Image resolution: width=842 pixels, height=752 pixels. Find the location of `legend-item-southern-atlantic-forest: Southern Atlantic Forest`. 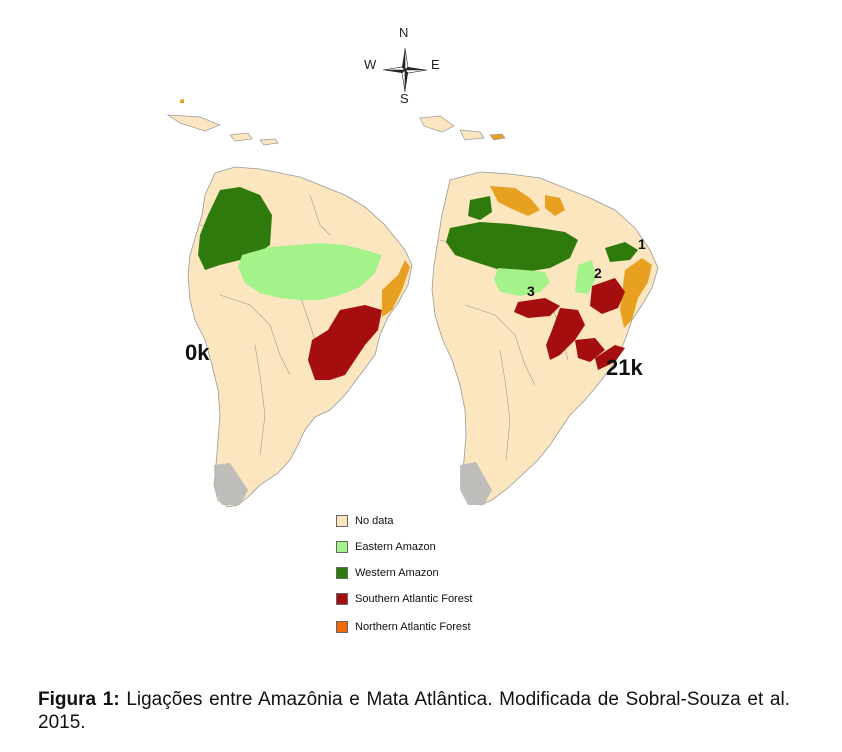

legend-item-southern-atlantic-forest: Southern Atlantic Forest is located at coordinates (404, 599).